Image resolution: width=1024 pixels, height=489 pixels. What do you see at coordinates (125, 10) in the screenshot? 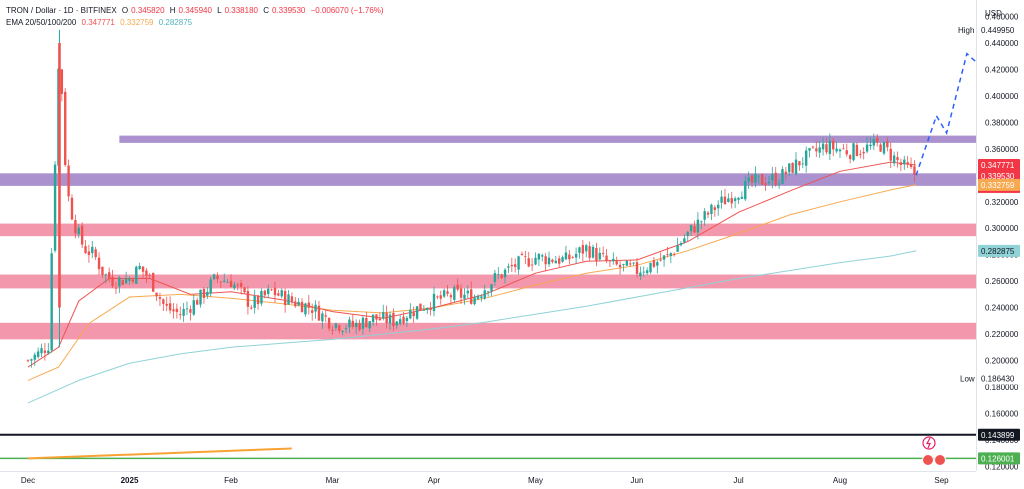
I see `open-label: O` at bounding box center [125, 10].